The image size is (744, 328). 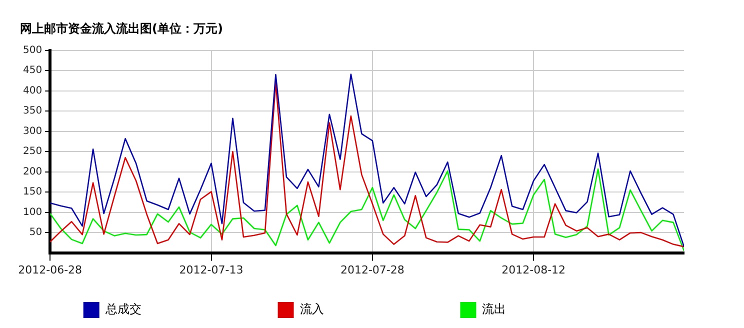 I want to click on y-tick-label: 200, so click(x=32, y=172).